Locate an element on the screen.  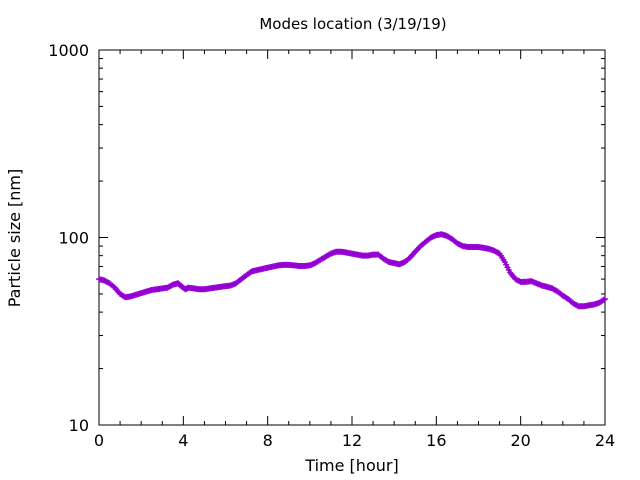
y-tick-label: 10 is located at coordinates (79, 425).